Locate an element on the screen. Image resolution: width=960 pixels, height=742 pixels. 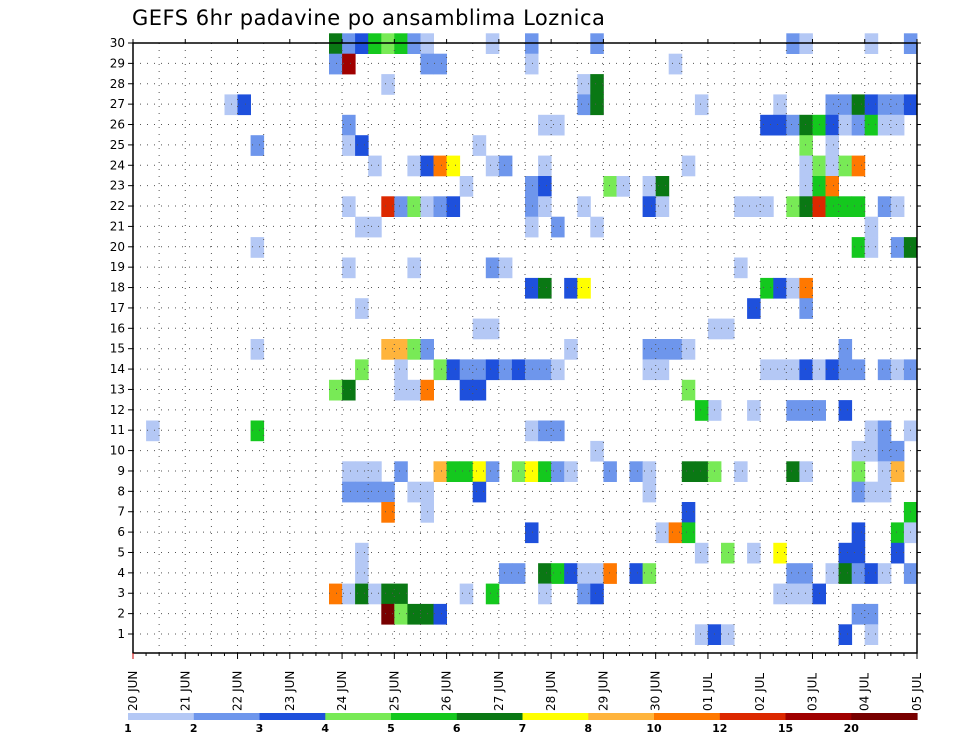
legend-label: 5 is located at coordinates (391, 728).